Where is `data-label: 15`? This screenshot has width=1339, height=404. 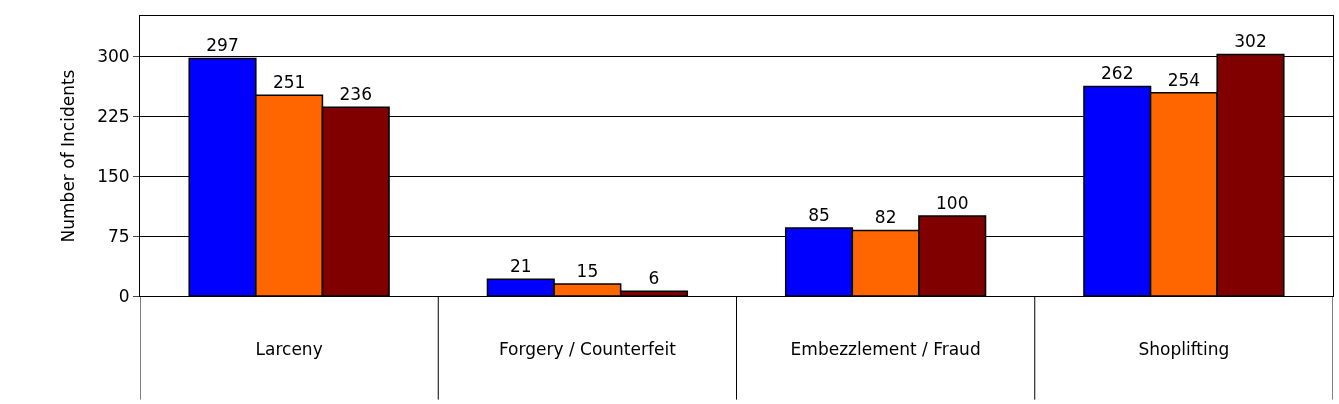
data-label: 15 is located at coordinates (587, 271).